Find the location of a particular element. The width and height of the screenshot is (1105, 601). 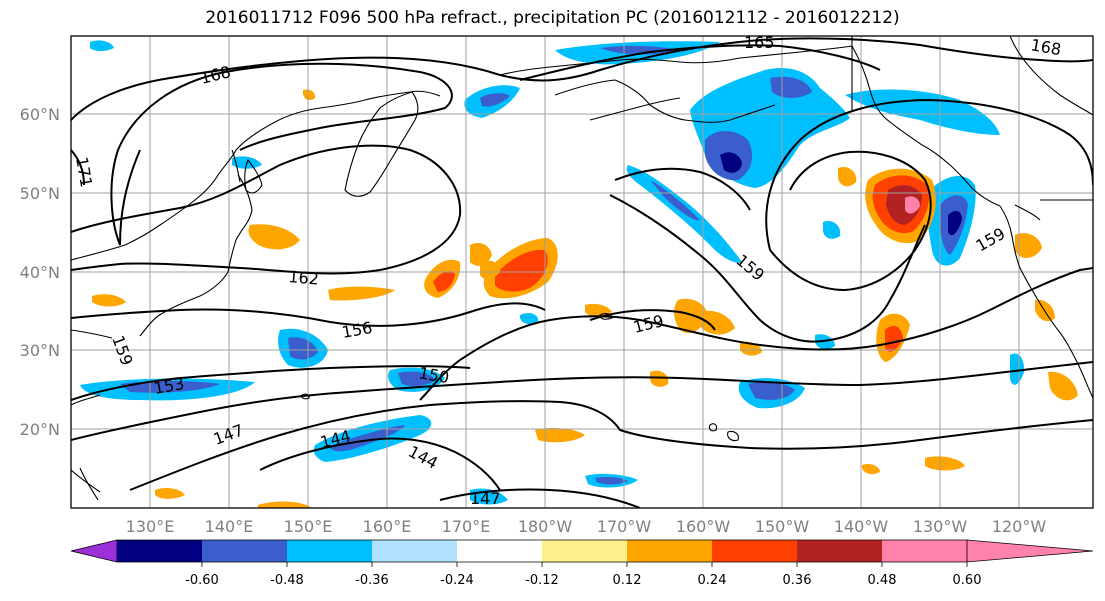

contour-label: 162 is located at coordinates (304, 278).